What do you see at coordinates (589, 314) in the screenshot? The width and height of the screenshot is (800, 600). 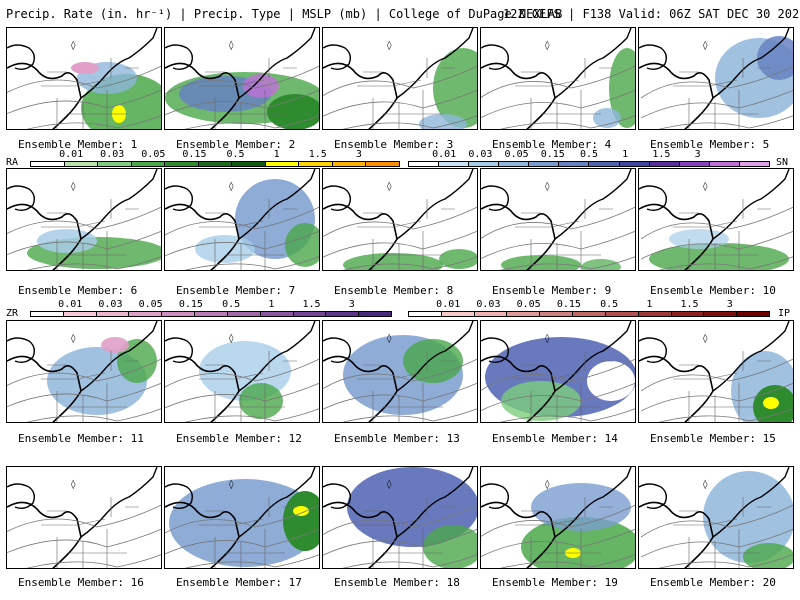 I see `ip-colorbar` at bounding box center [589, 314].